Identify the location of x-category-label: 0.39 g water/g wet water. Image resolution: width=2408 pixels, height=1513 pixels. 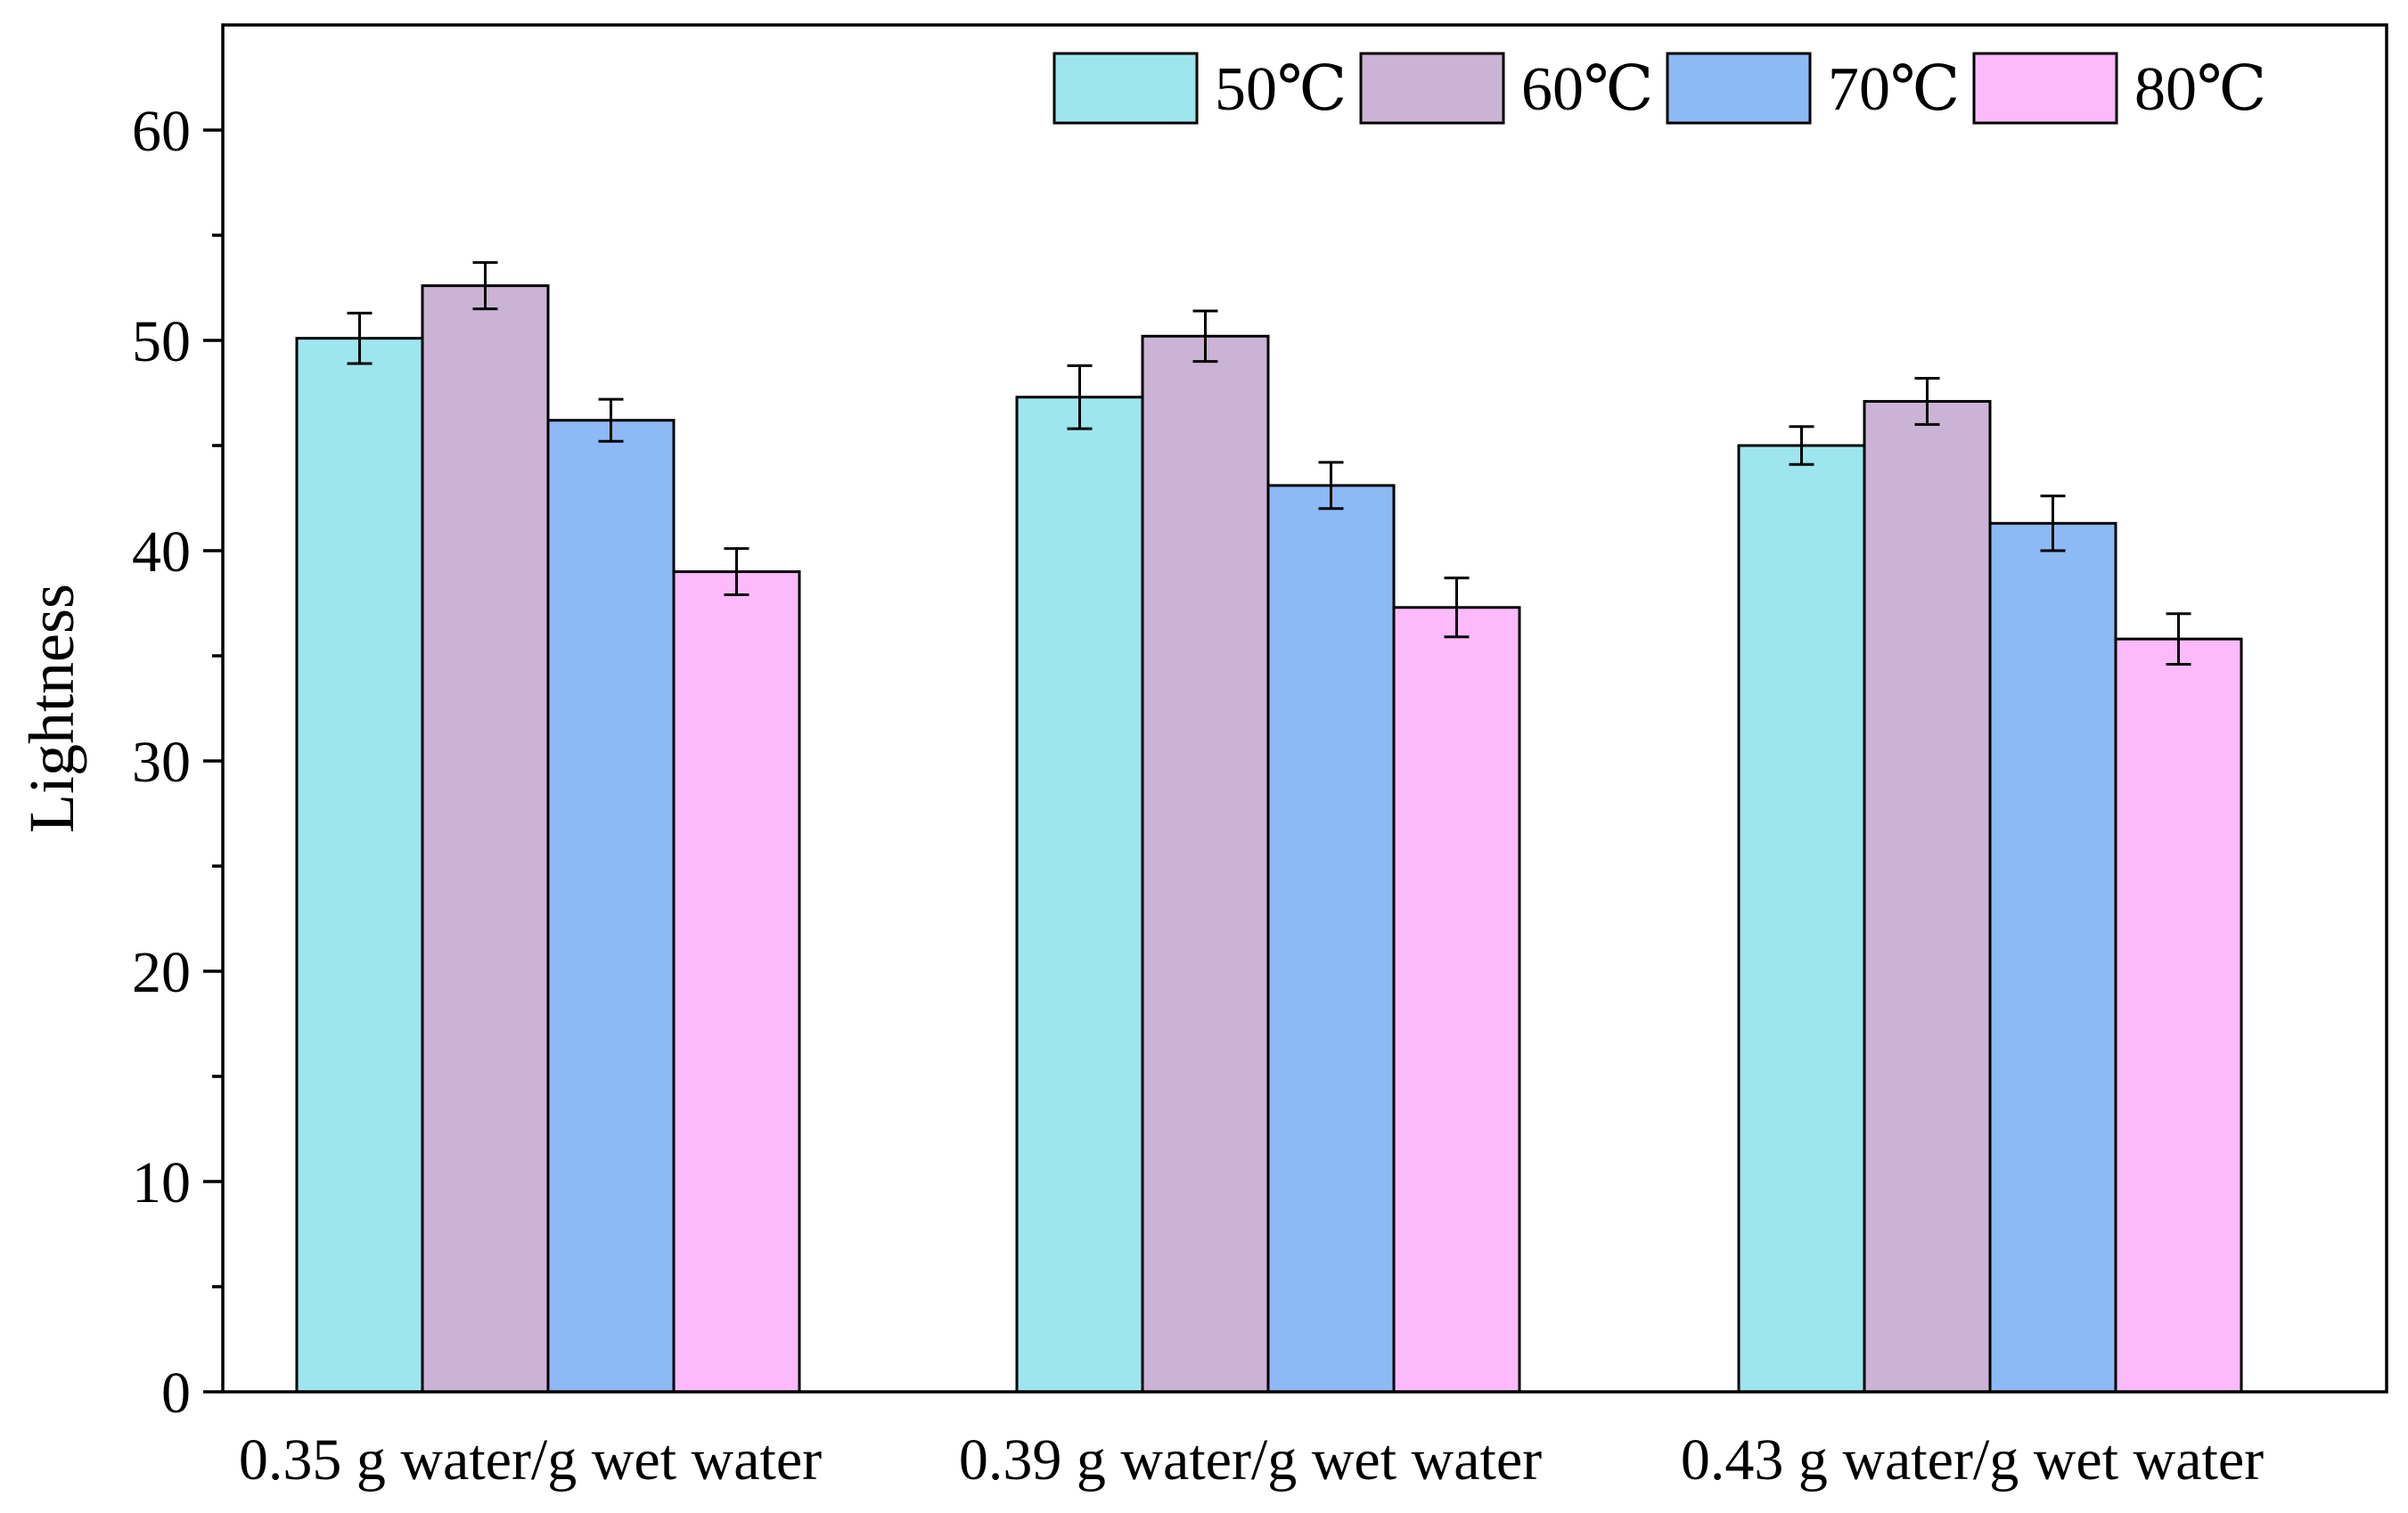
(1250, 1460).